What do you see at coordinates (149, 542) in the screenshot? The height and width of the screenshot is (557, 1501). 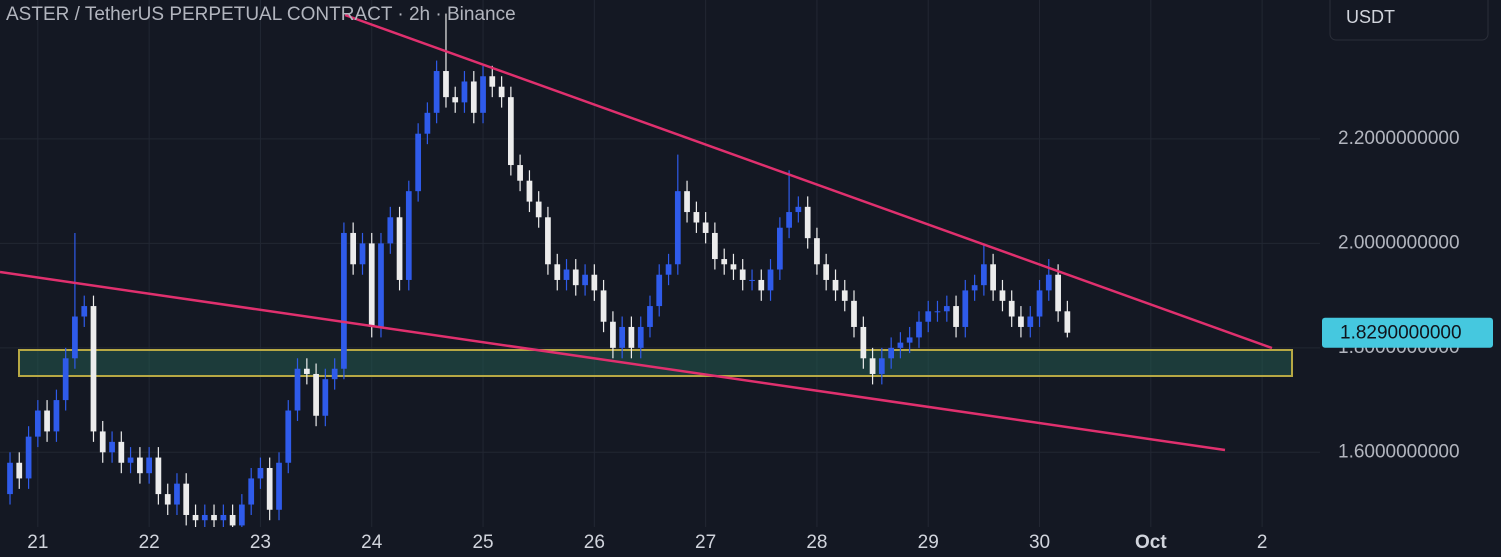 I see `x-tick-label: 22` at bounding box center [149, 542].